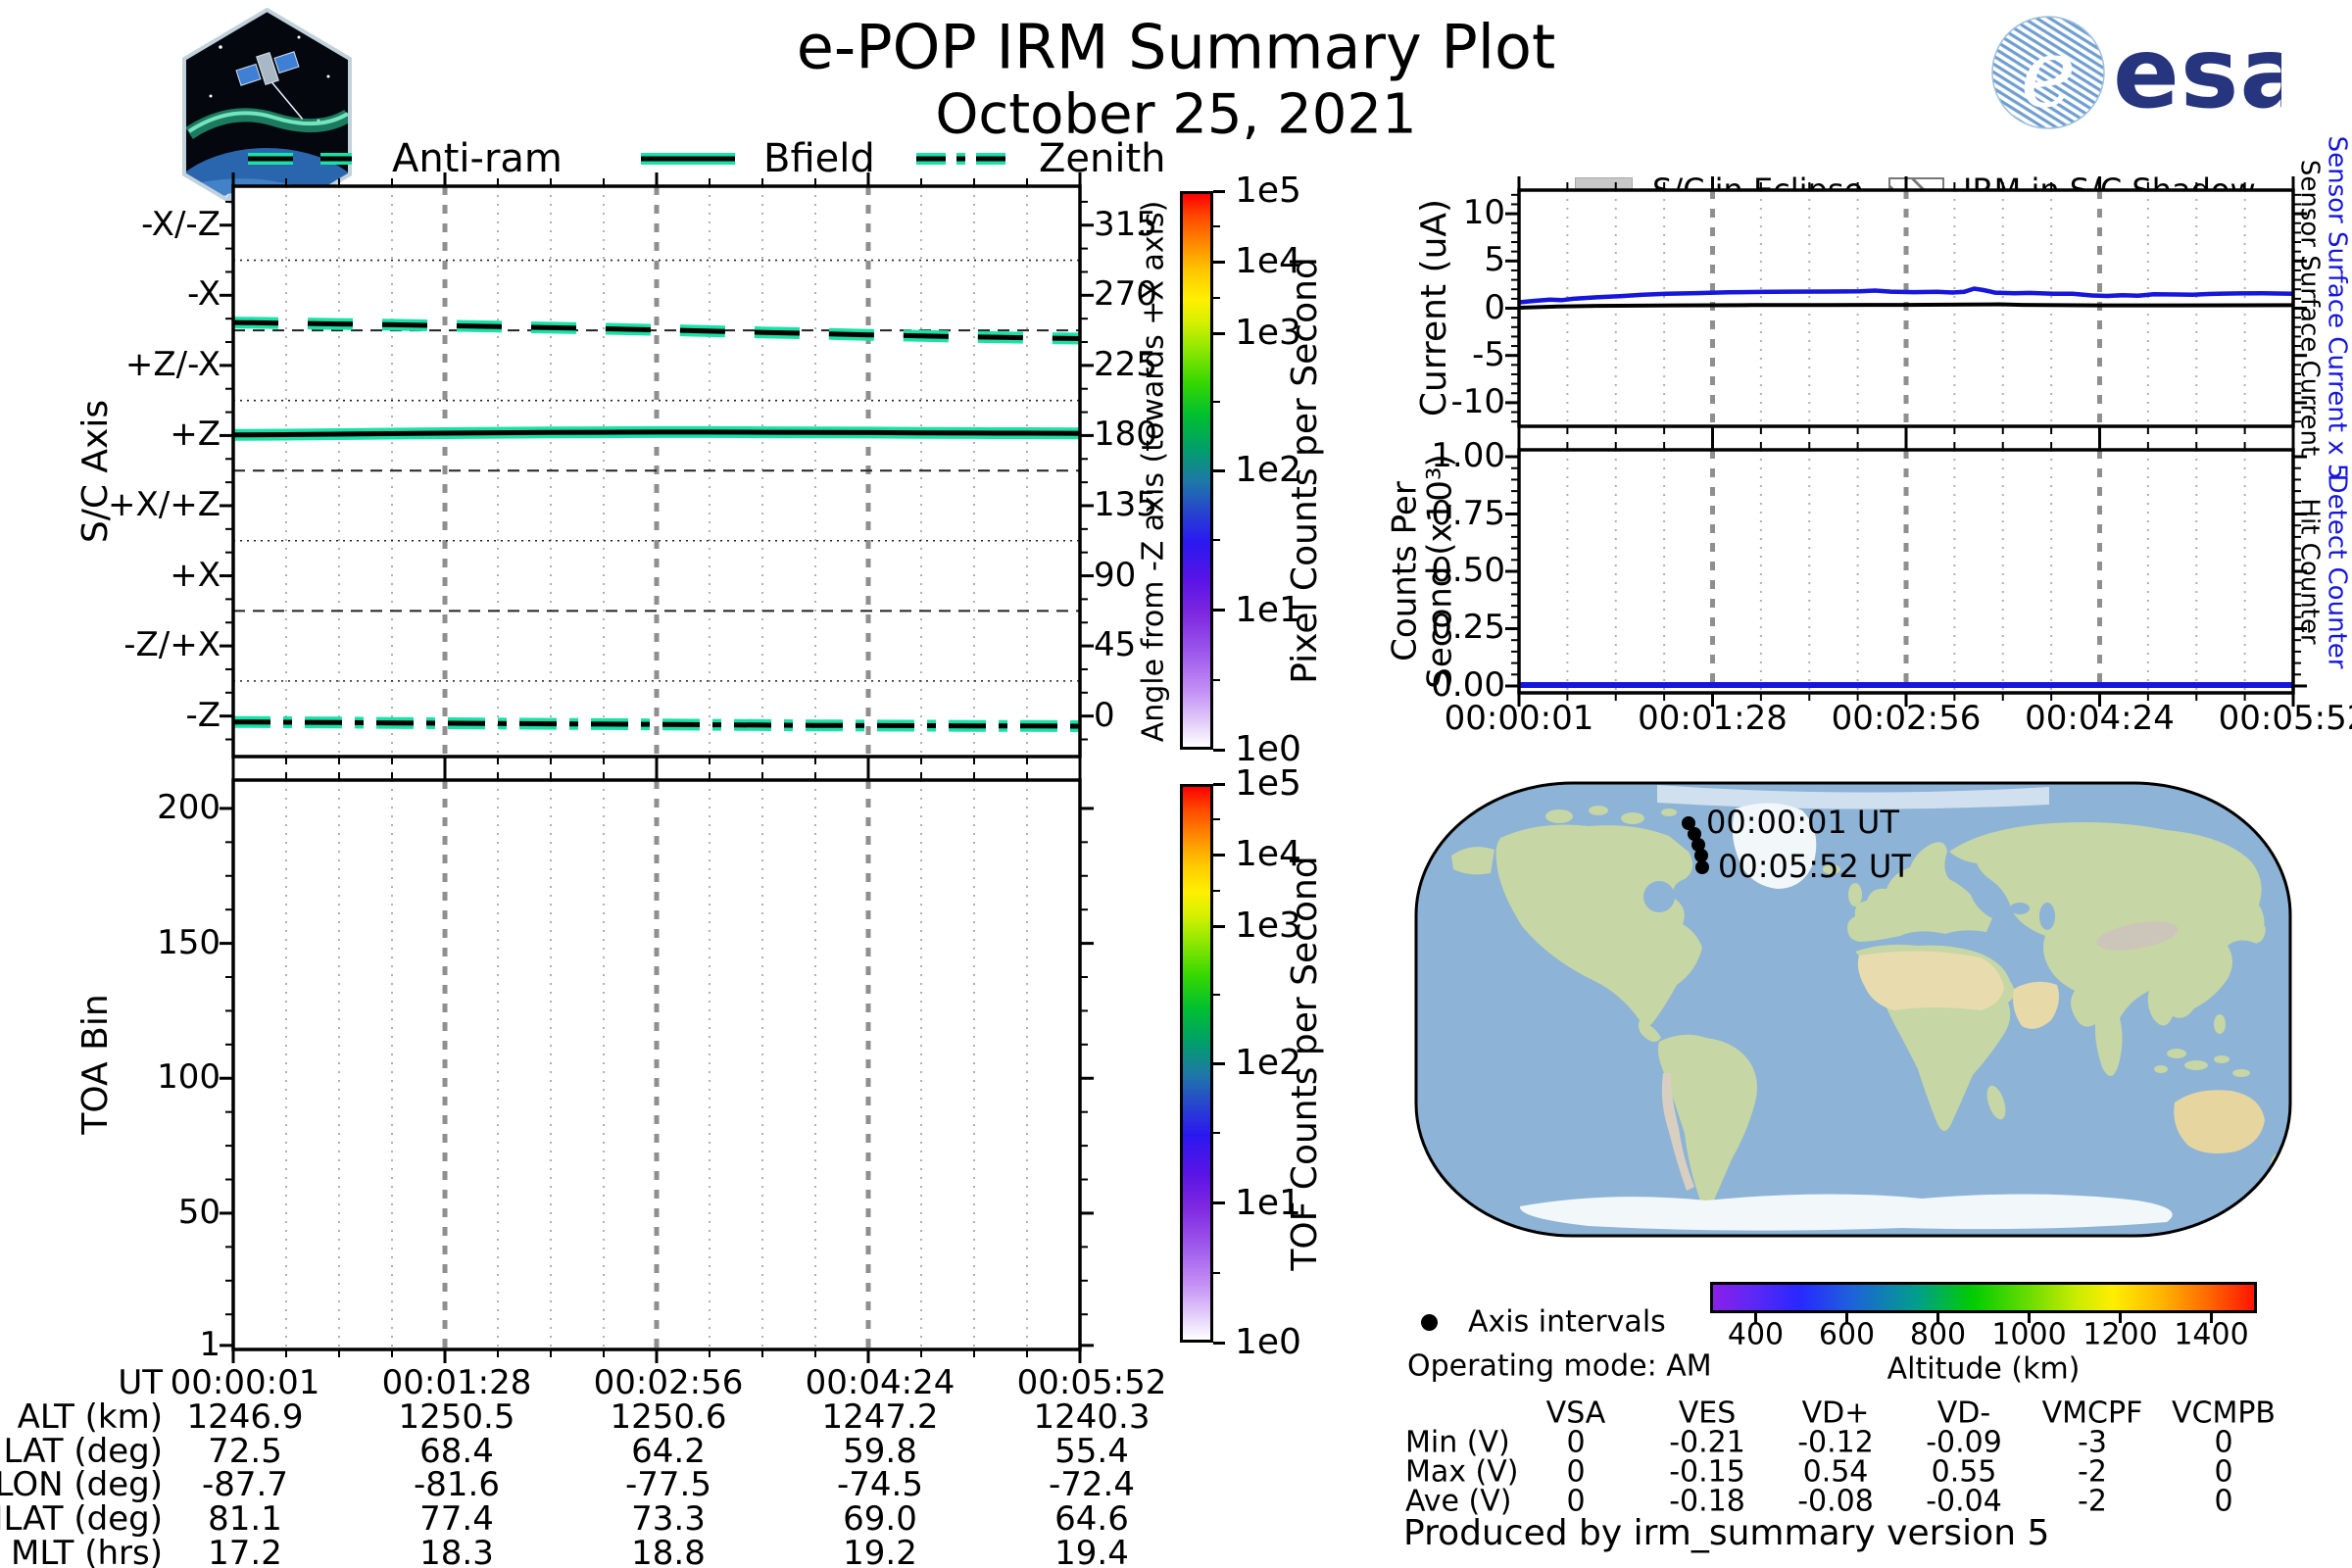  Describe the element at coordinates (1125, 365) in the screenshot. I see `sc-axis-ytick-right: 225` at that location.